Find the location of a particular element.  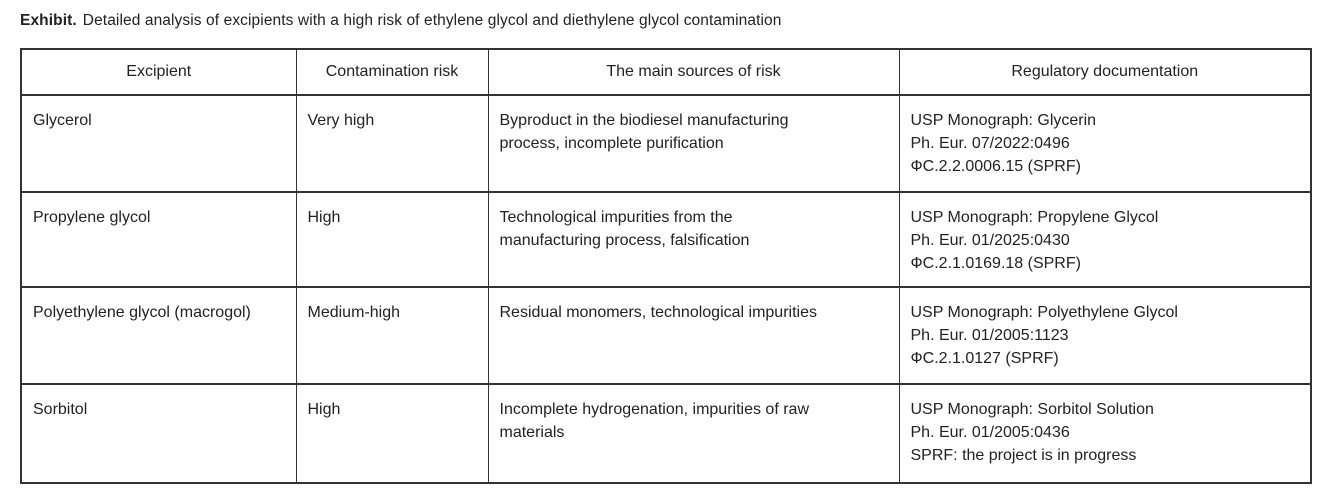

doc-line: ФС.2.1.0169.18 (SPRF) is located at coordinates (995, 263).